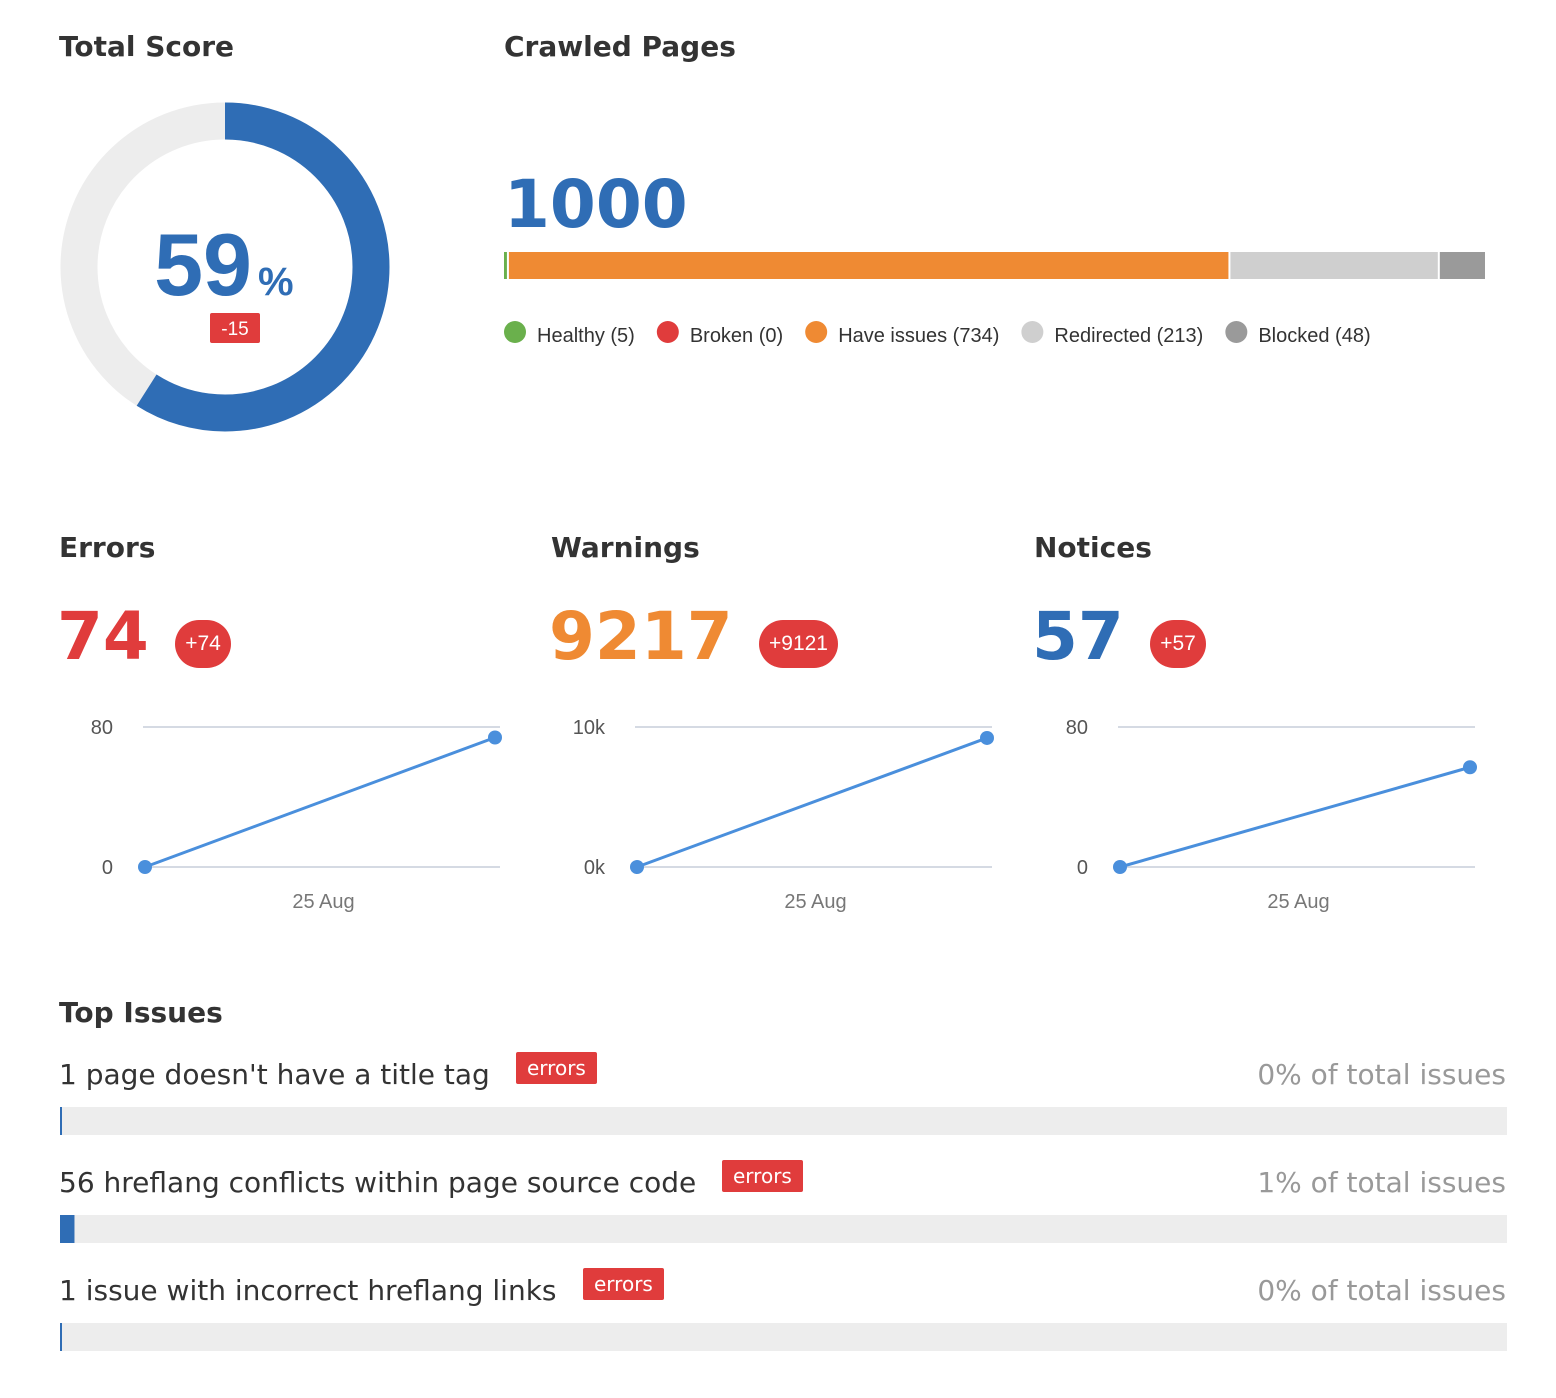 The height and width of the screenshot is (1398, 1556). I want to click on donut-arc, so click(225, 267).